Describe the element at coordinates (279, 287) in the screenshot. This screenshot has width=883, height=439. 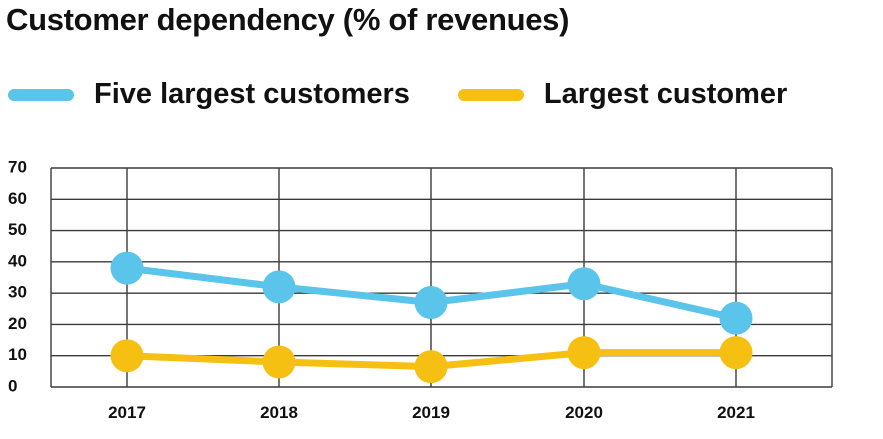
I see `data-point-five-largest-customers-2018` at that location.